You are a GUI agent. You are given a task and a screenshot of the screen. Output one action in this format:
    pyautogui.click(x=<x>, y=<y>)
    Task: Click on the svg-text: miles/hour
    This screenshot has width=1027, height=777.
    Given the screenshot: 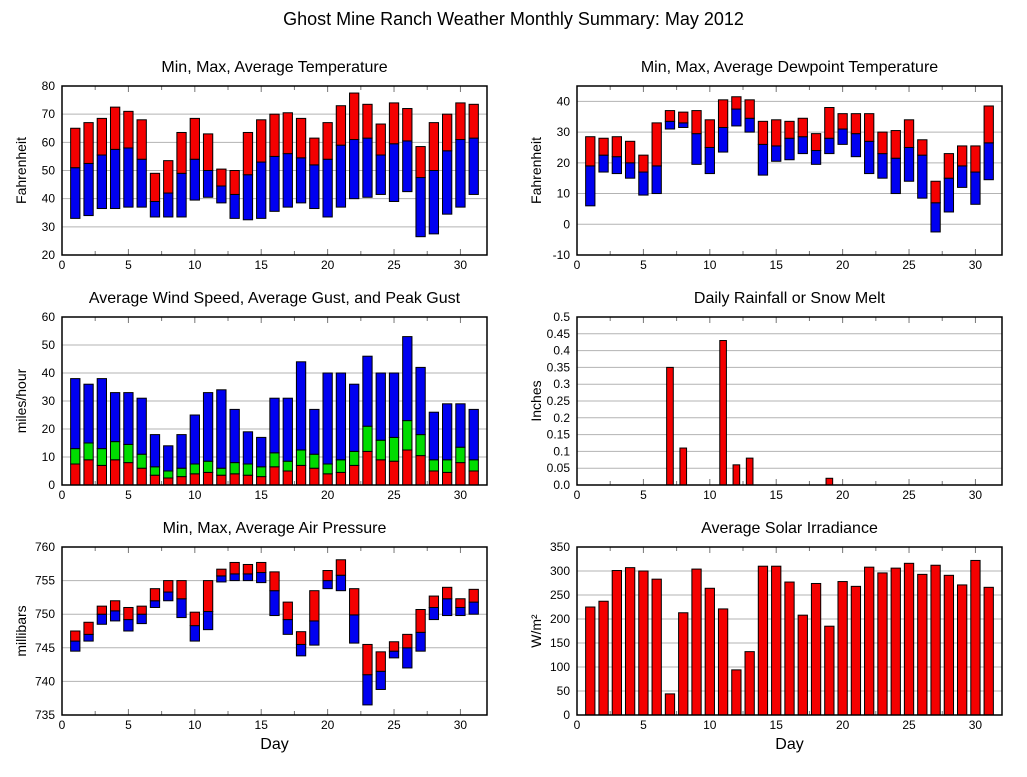 What is the action you would take?
    pyautogui.click(x=21, y=400)
    